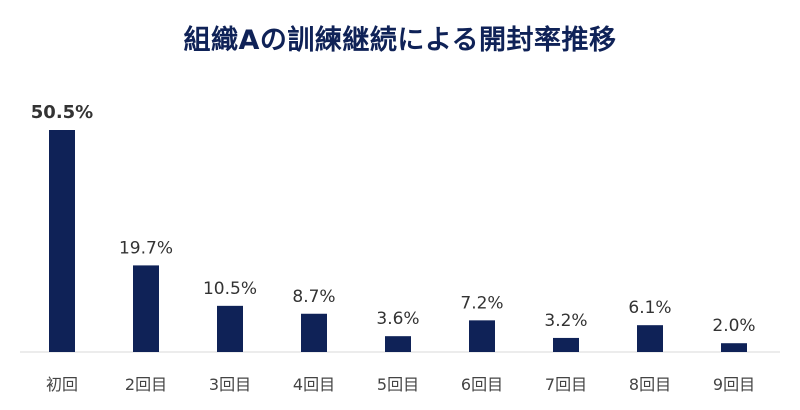  I want to click on chart-title: 組織Aの訓練継続による開封率推移, so click(400, 40).